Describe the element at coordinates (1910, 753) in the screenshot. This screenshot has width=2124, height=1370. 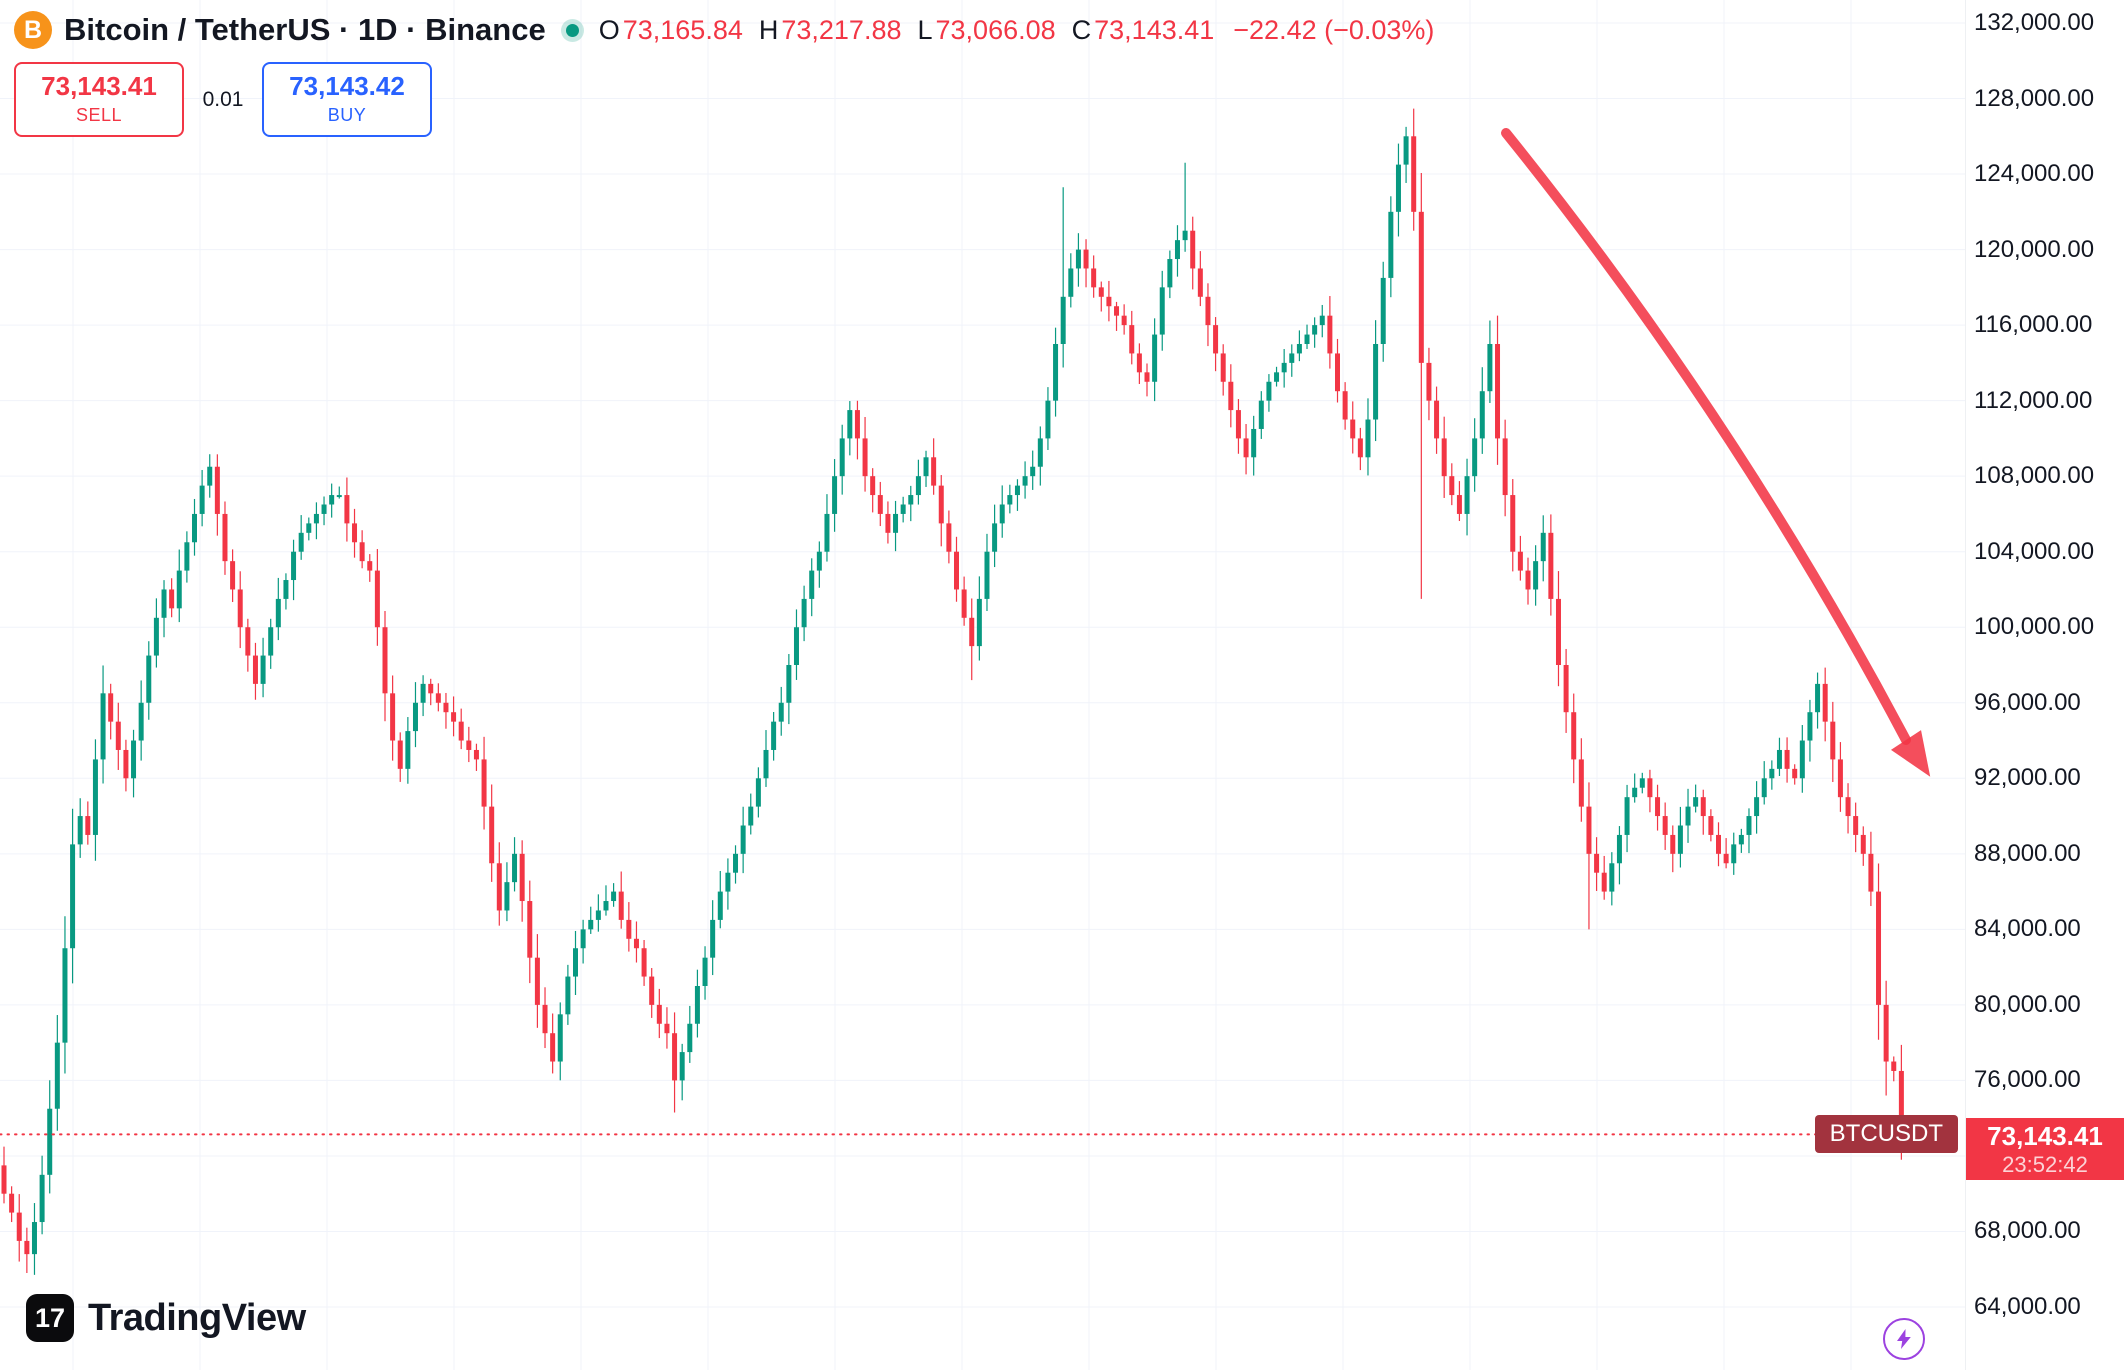
I see `trend-arrow-head` at that location.